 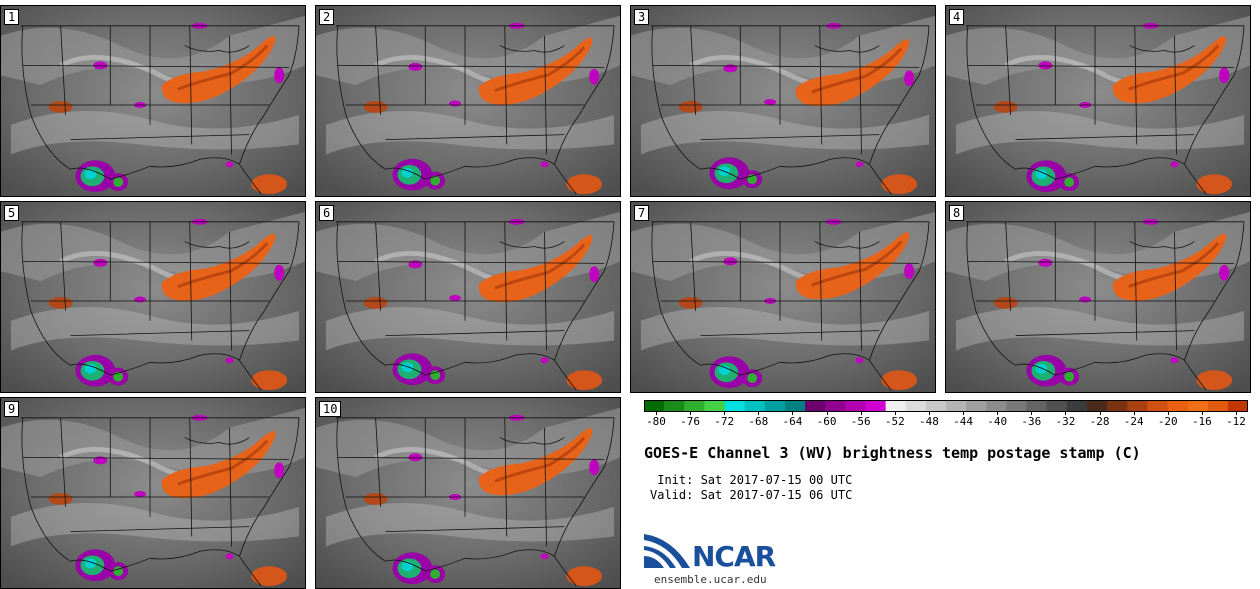 I want to click on postage-stamp-panel: 1, so click(x=153, y=101).